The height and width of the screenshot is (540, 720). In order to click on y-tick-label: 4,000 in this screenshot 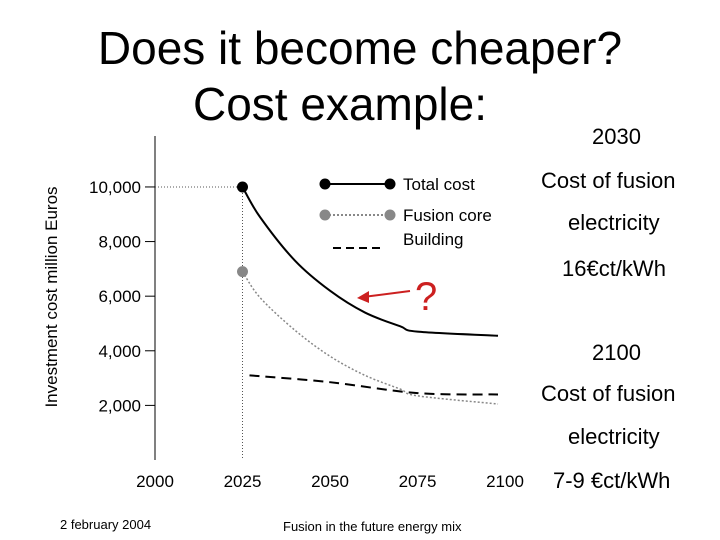, I will do `click(119, 351)`.